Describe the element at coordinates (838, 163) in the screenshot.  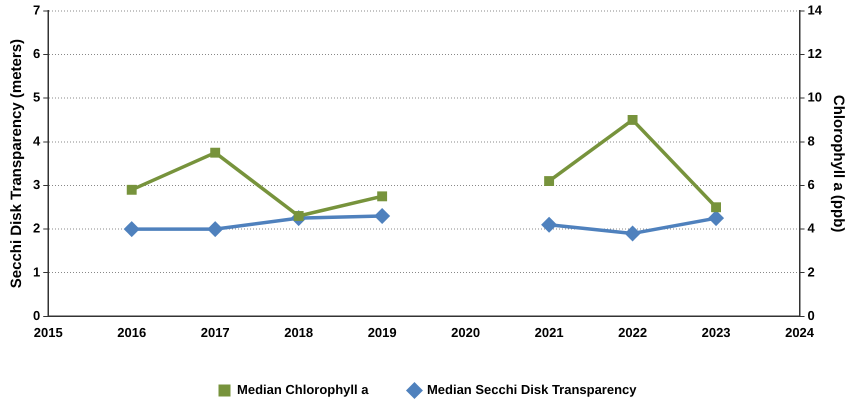
I see `y2-axis-title: Chlorophyll a (ppb)` at that location.